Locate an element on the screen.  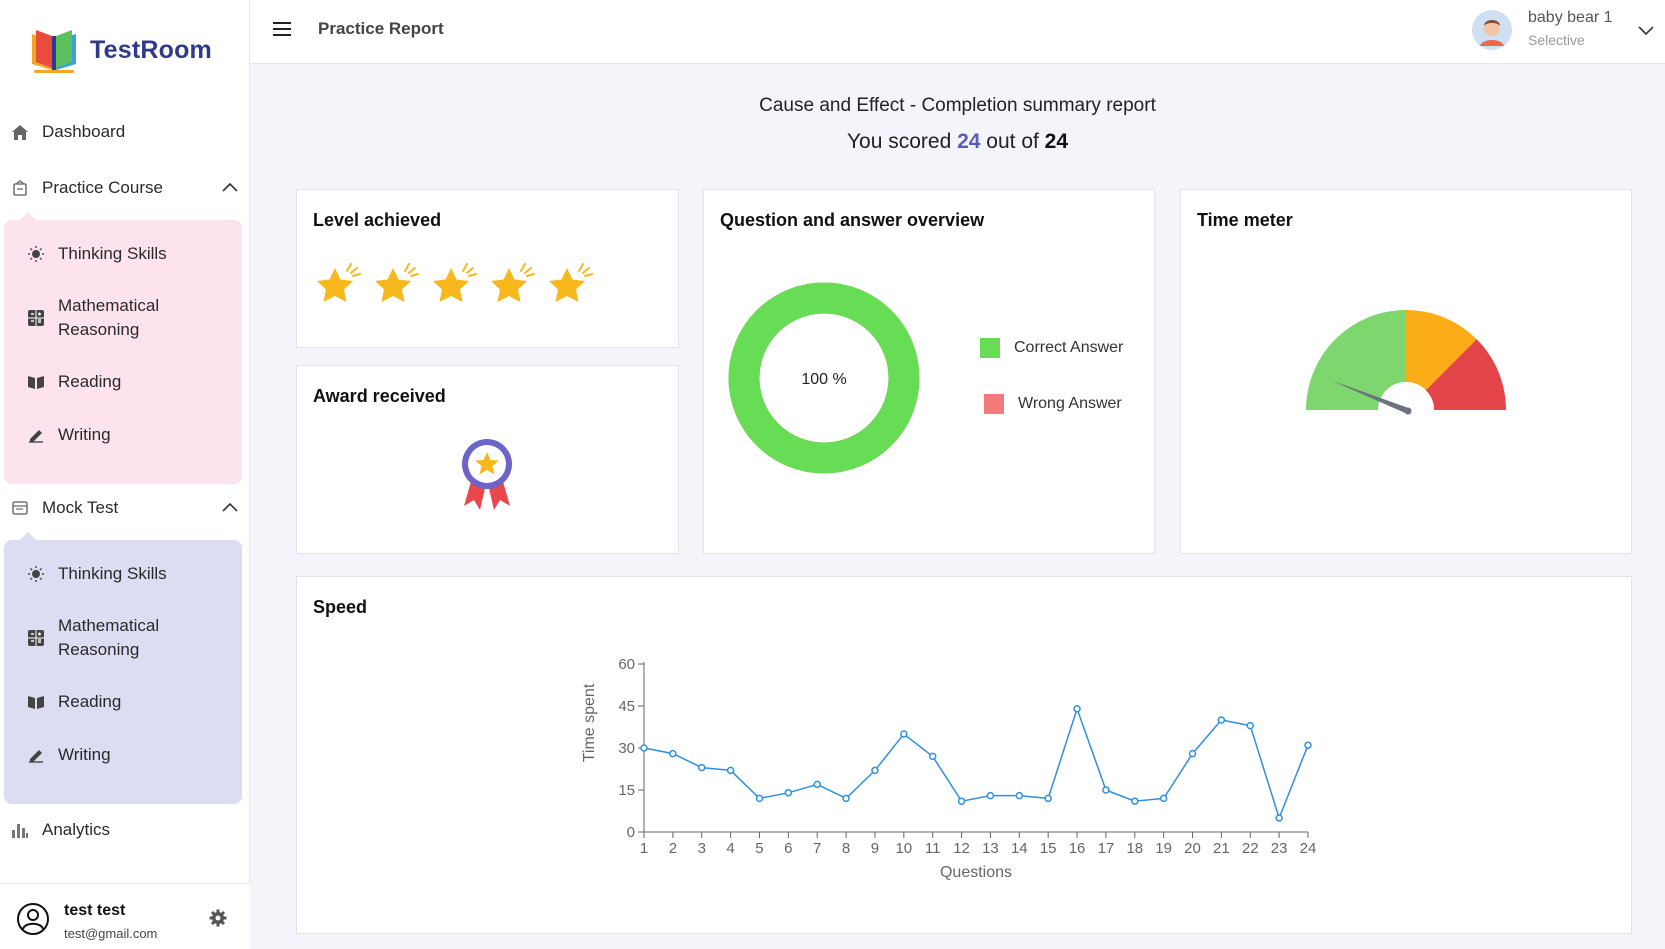
nav-analytics-label: Analytics is located at coordinates (76, 829).